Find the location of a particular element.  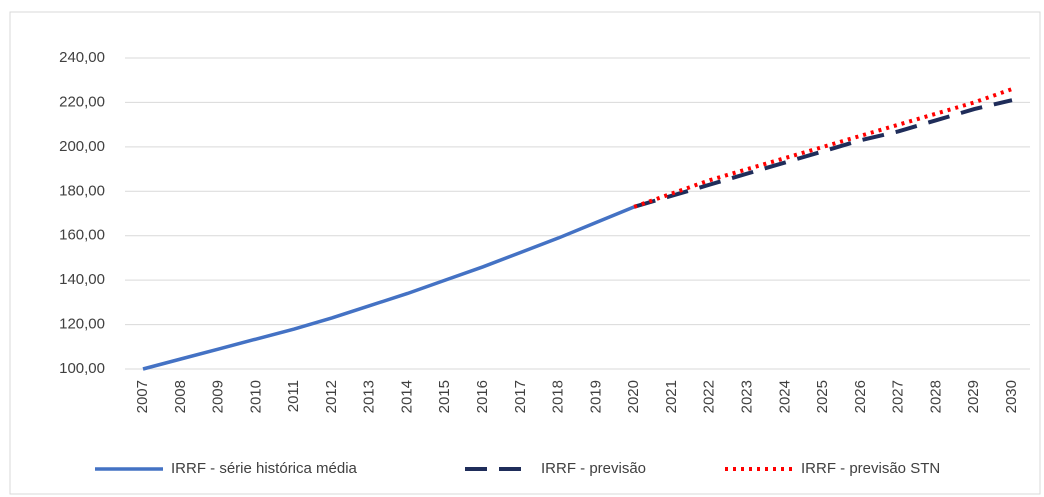

x-tick-label: 2018 is located at coordinates (558, 396).